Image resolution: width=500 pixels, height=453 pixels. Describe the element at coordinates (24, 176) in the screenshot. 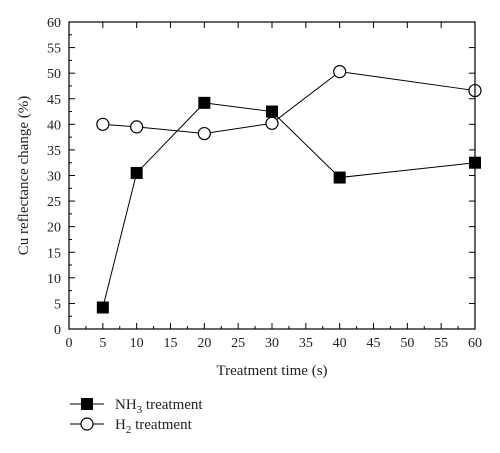

I see `y-axis-title: Cu reflectance change (%)` at that location.